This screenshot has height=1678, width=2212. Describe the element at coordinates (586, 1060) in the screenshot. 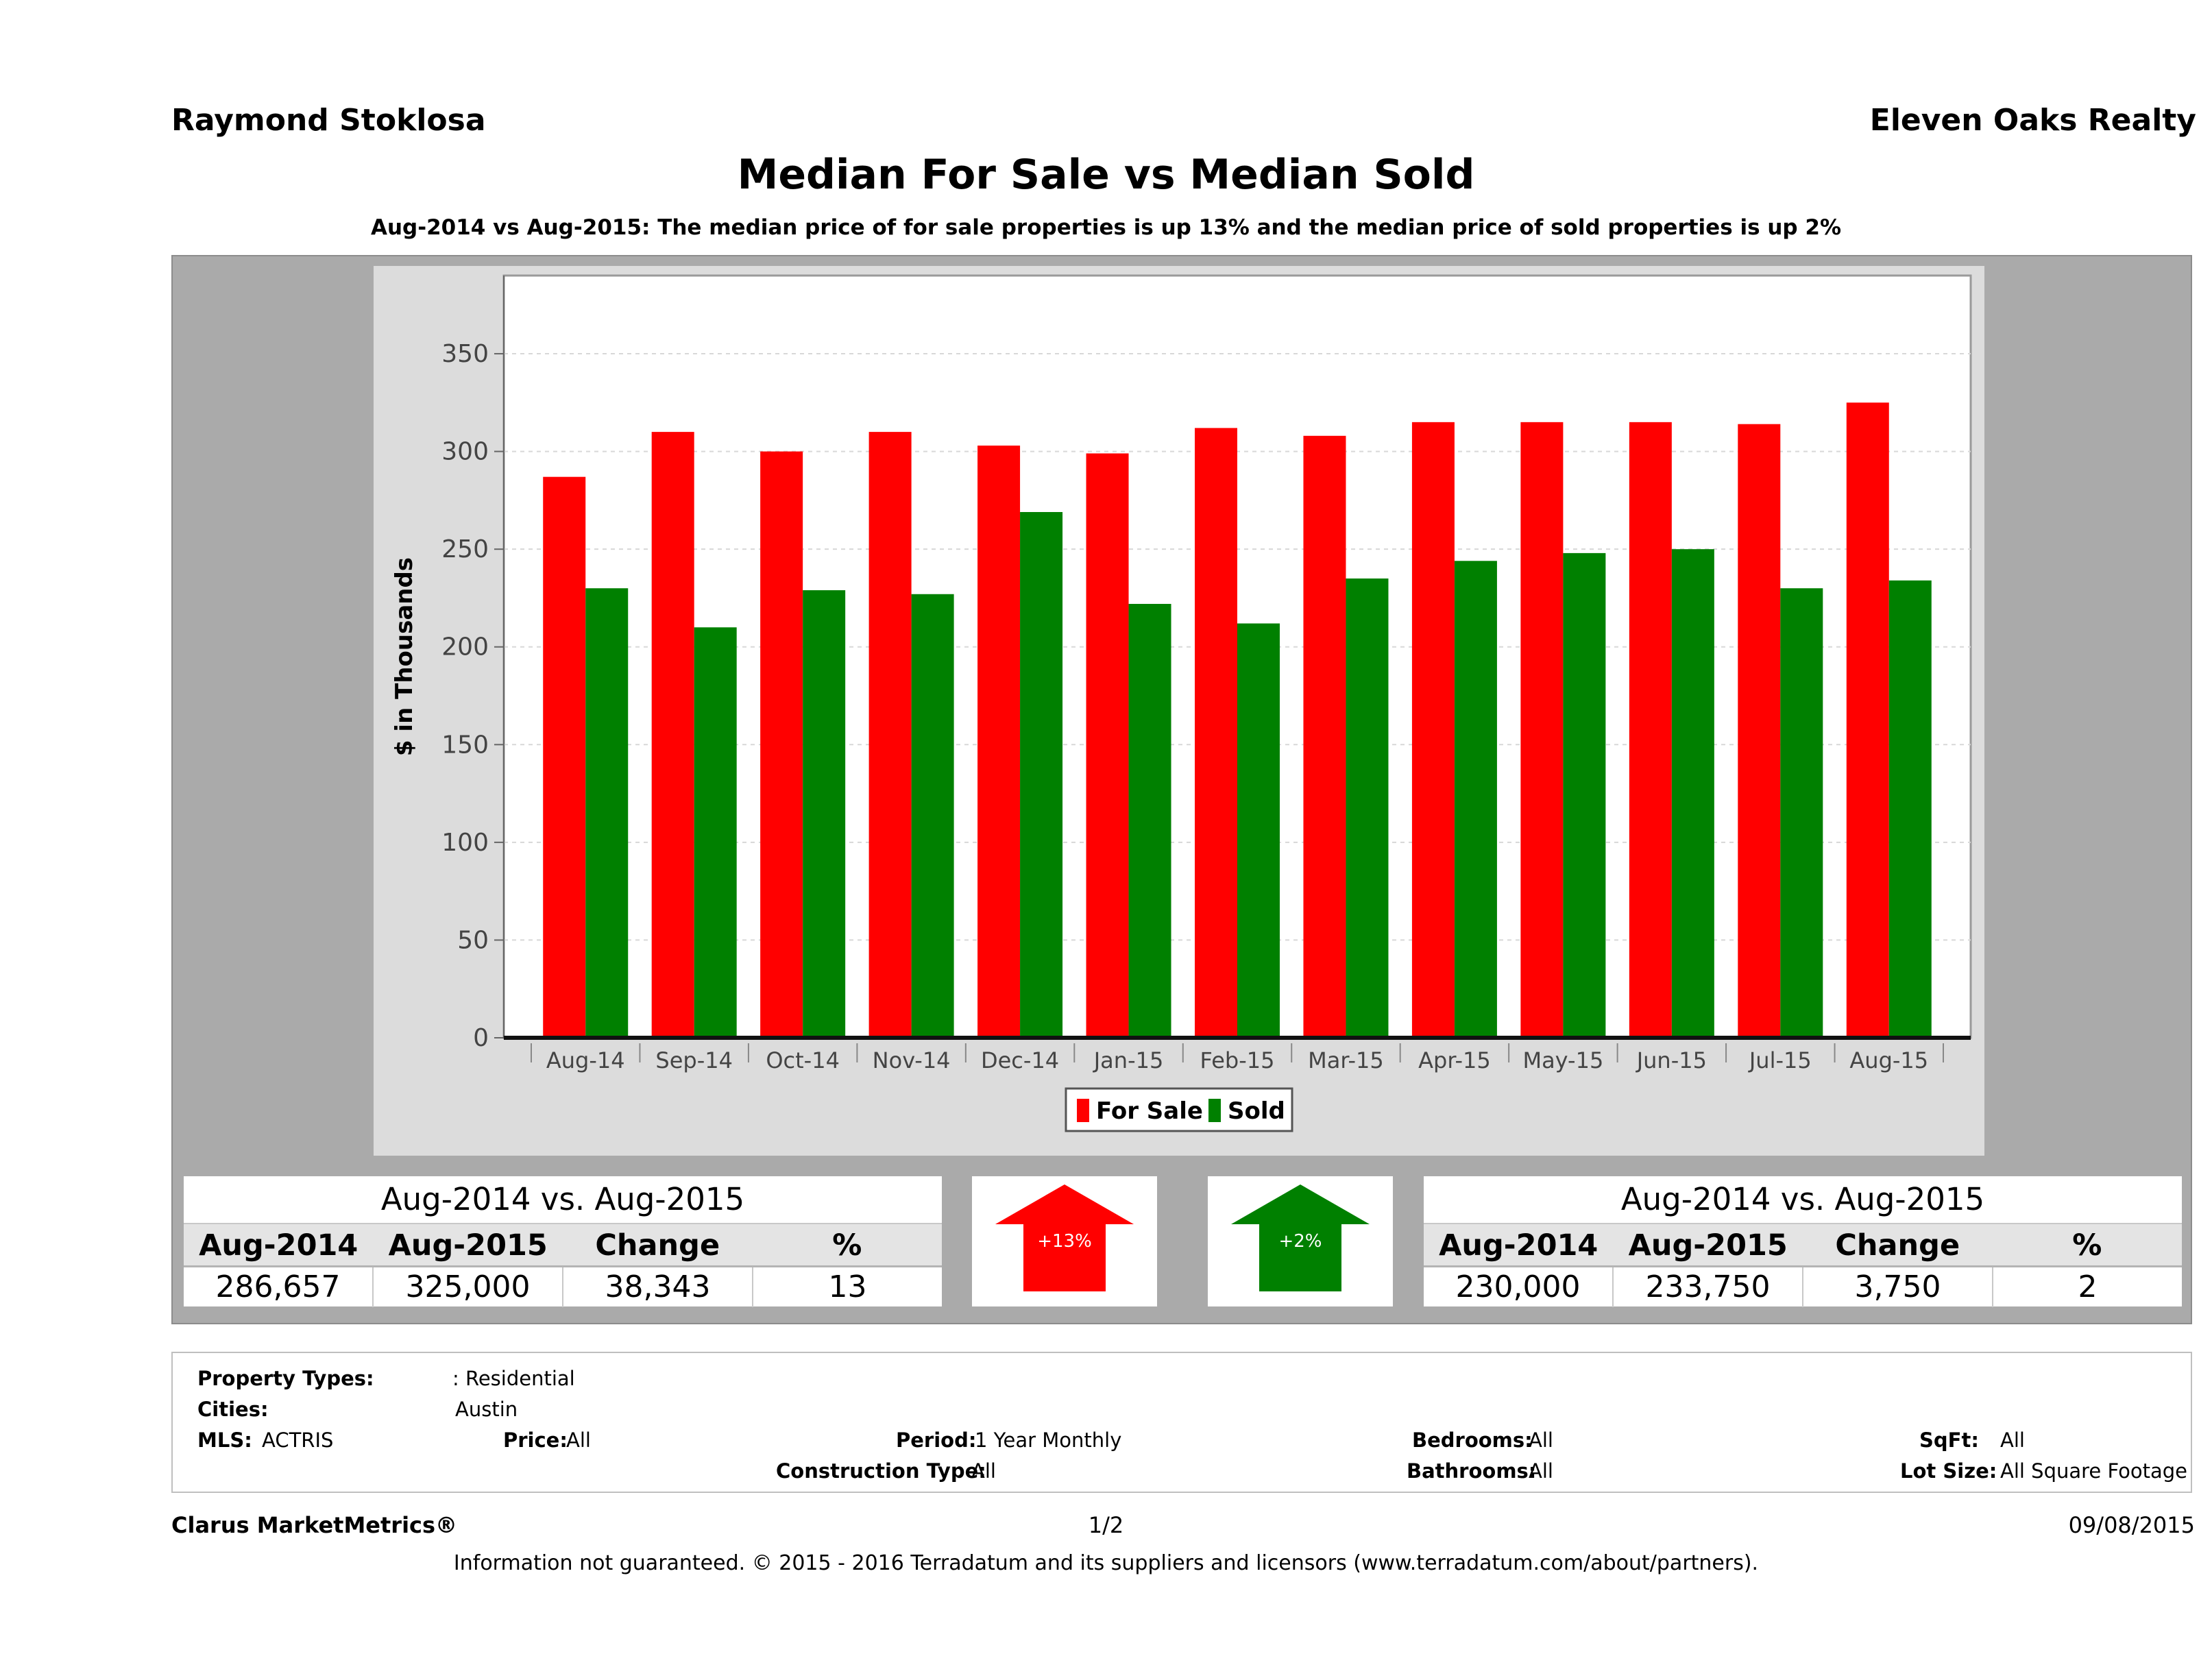

I see `x-tick-label: Aug-14` at that location.